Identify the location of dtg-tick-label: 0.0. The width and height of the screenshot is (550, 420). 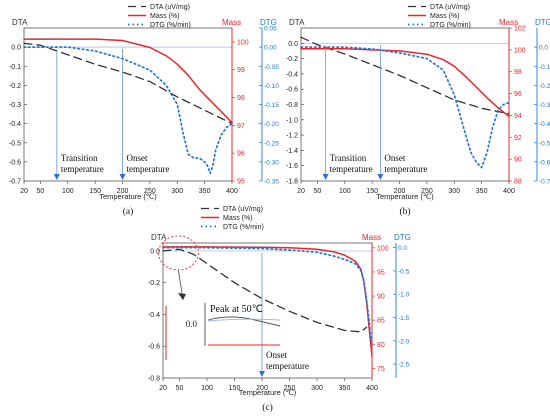
(402, 248).